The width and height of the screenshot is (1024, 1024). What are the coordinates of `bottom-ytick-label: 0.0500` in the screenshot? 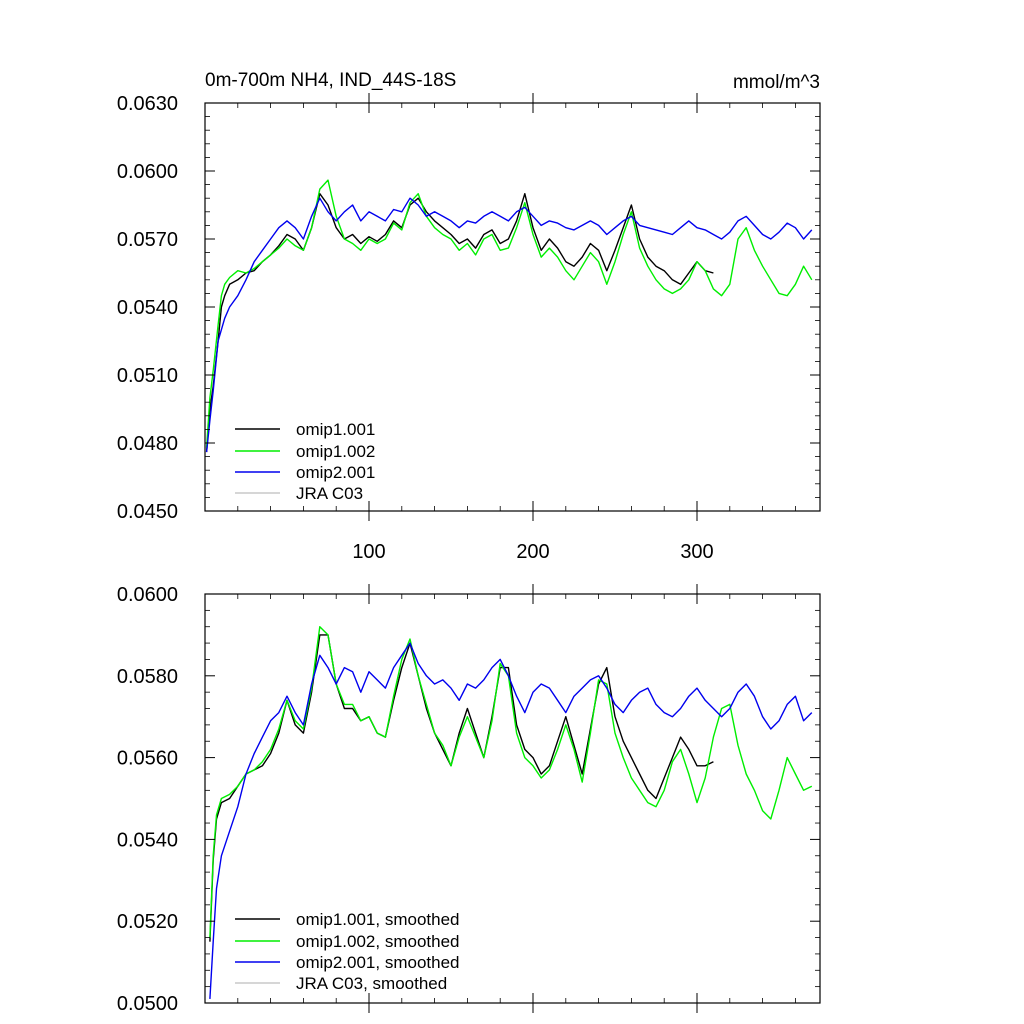 It's located at (147, 1004).